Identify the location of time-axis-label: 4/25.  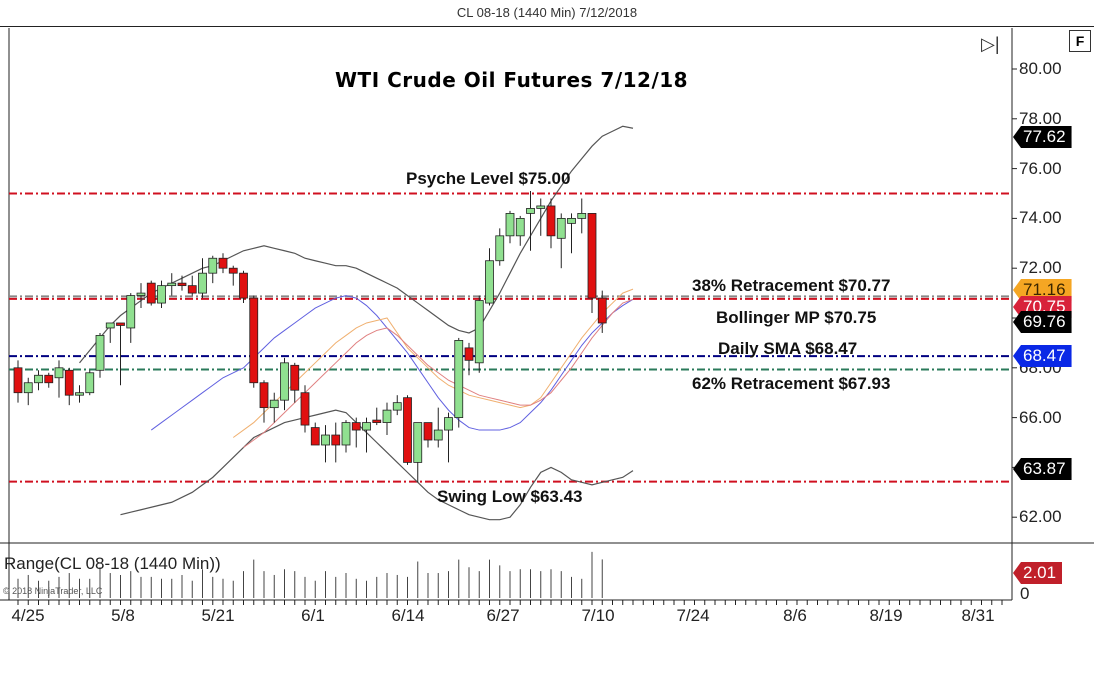
(28, 615).